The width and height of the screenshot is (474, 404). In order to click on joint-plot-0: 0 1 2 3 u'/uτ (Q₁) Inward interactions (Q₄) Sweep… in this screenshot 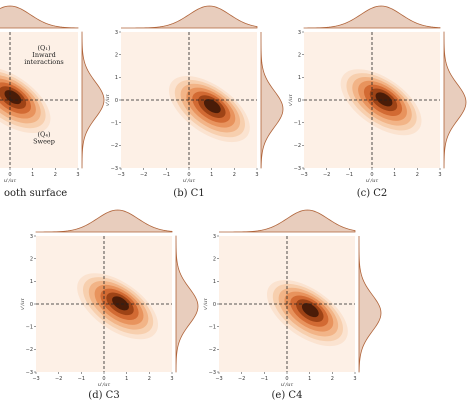, I will do `click(52, 102)`.